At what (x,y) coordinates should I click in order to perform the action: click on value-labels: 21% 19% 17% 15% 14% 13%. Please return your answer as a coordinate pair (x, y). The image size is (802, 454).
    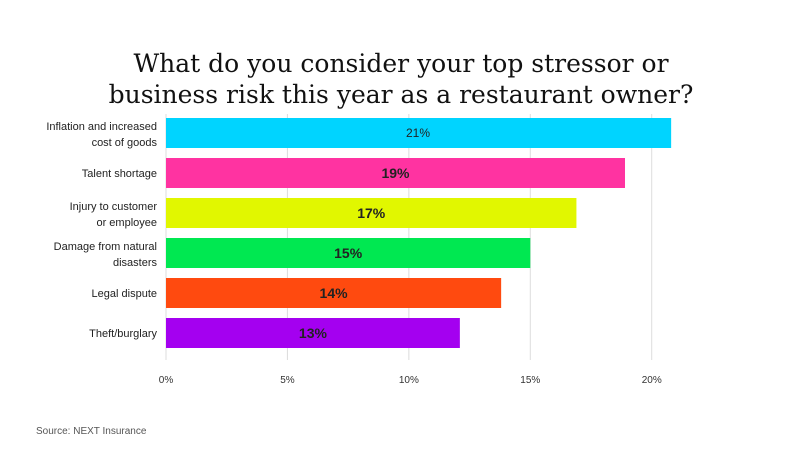
    Looking at the image, I should click on (364, 233).